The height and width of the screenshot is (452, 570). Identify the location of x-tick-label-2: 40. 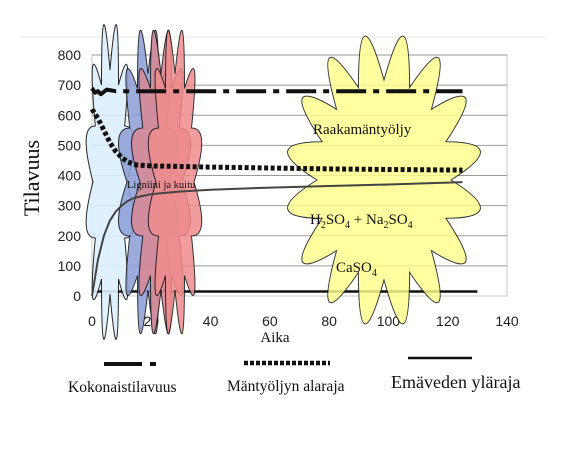
(211, 321).